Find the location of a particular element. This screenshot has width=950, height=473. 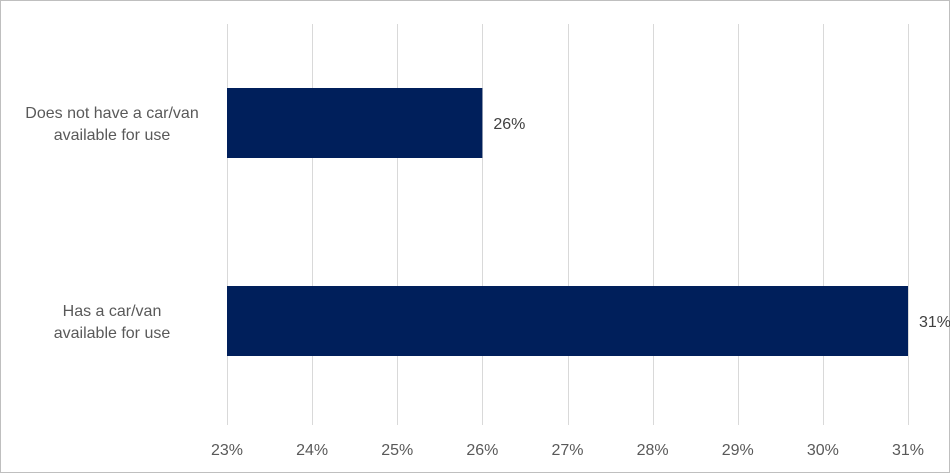

x-tick-label: 30% is located at coordinates (823, 450).